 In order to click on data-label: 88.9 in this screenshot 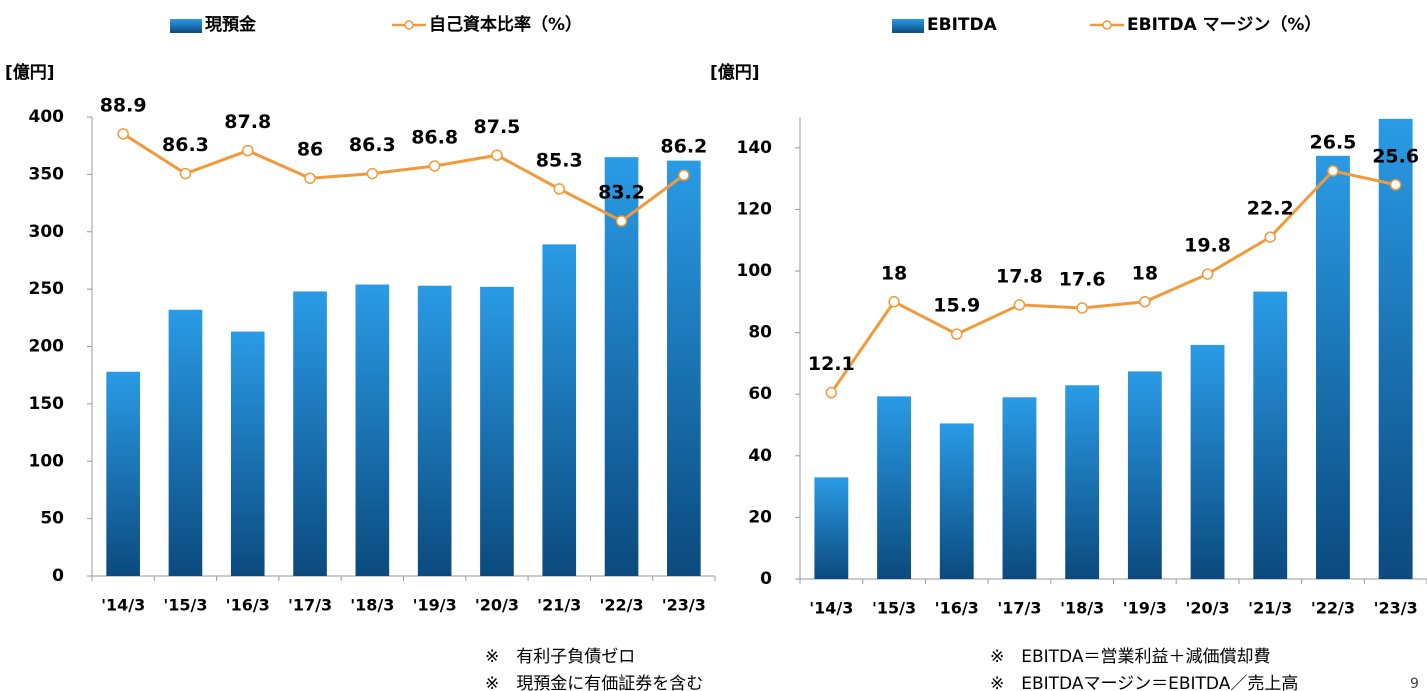, I will do `click(123, 105)`.